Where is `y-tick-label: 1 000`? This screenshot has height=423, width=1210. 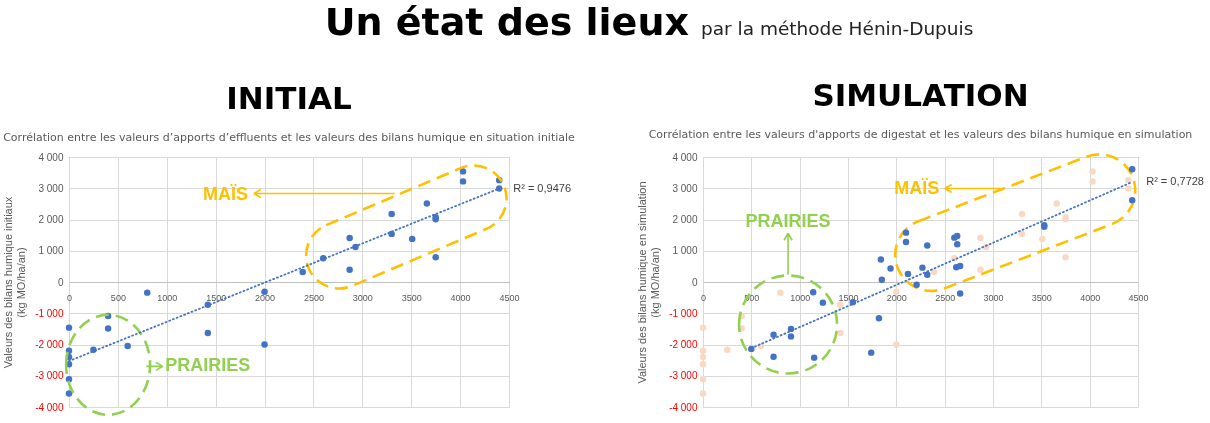
y-tick-label: 1 000 is located at coordinates (51, 251).